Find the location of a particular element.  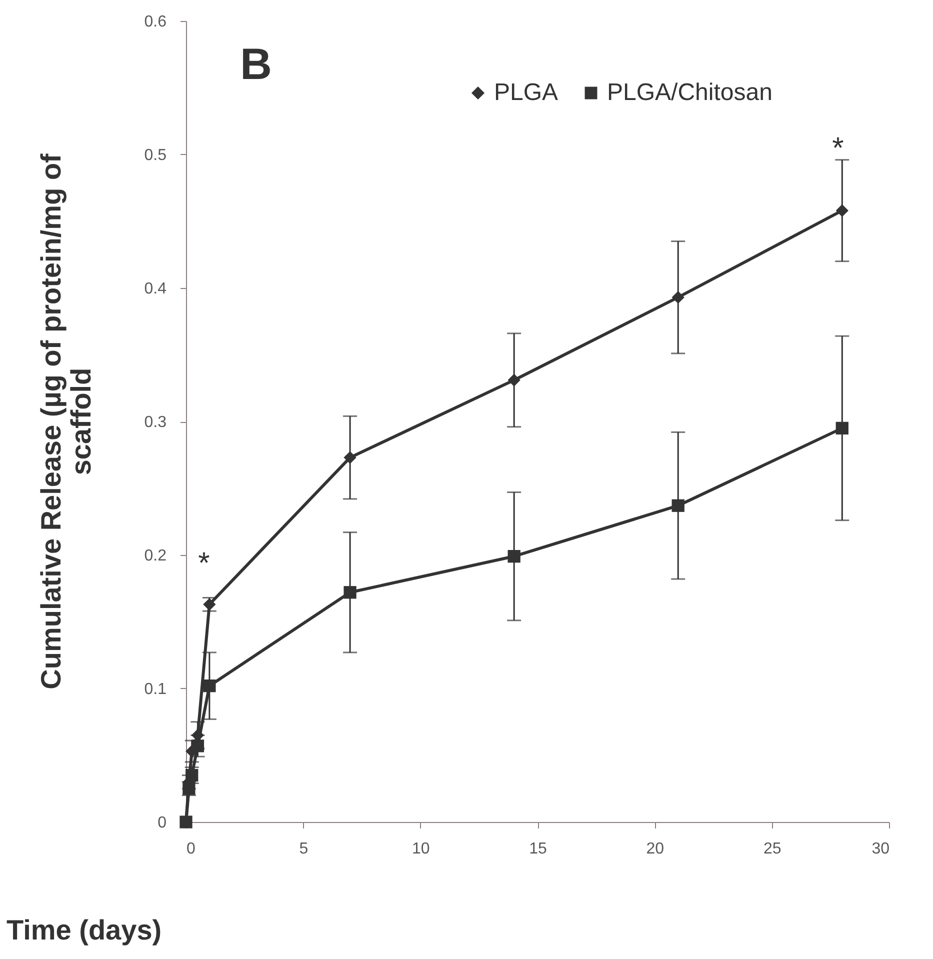

y-tick-label: 0.5 is located at coordinates (155, 155).